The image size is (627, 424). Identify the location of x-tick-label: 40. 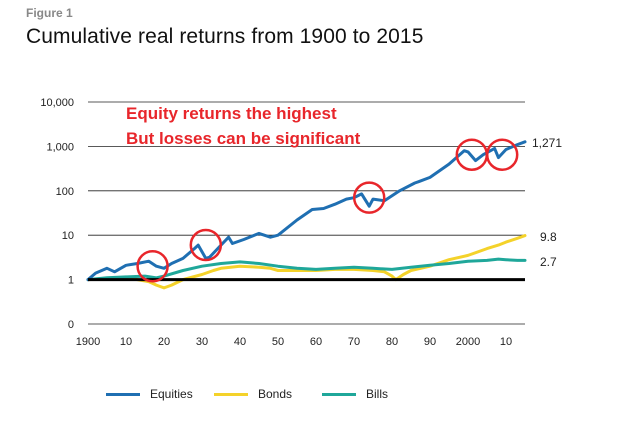
(240, 342).